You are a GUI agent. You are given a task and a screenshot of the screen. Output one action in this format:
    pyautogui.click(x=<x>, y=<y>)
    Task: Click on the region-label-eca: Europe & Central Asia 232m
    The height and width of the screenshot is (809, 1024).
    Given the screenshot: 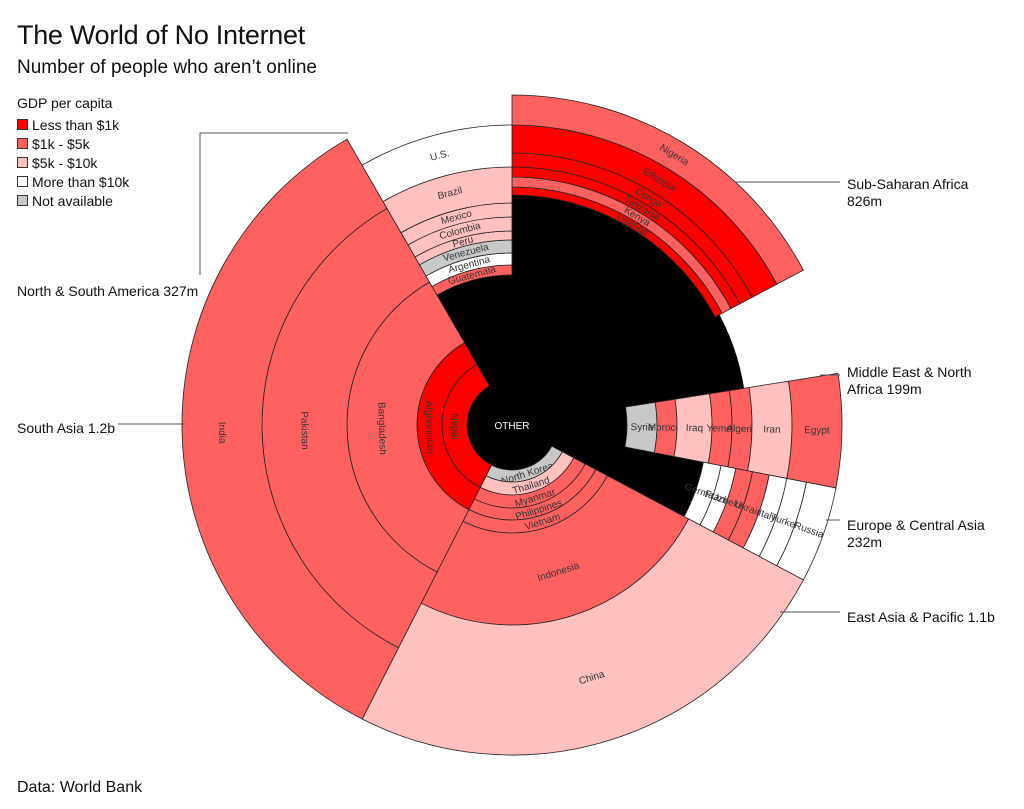 What is the action you would take?
    pyautogui.click(x=916, y=534)
    